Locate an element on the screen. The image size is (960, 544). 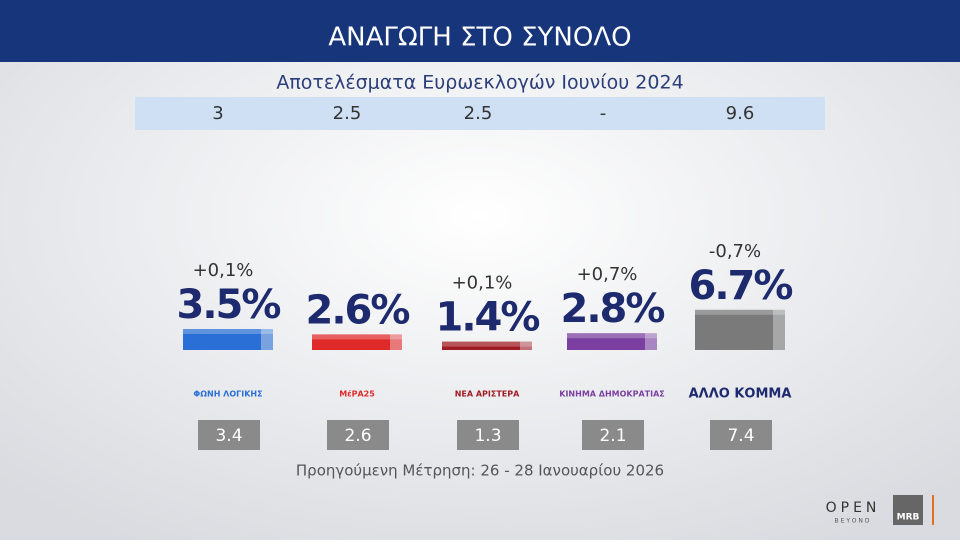
party-name: ΝΕΑ ΑΡΙΣΤΕΡΑ is located at coordinates (487, 394).